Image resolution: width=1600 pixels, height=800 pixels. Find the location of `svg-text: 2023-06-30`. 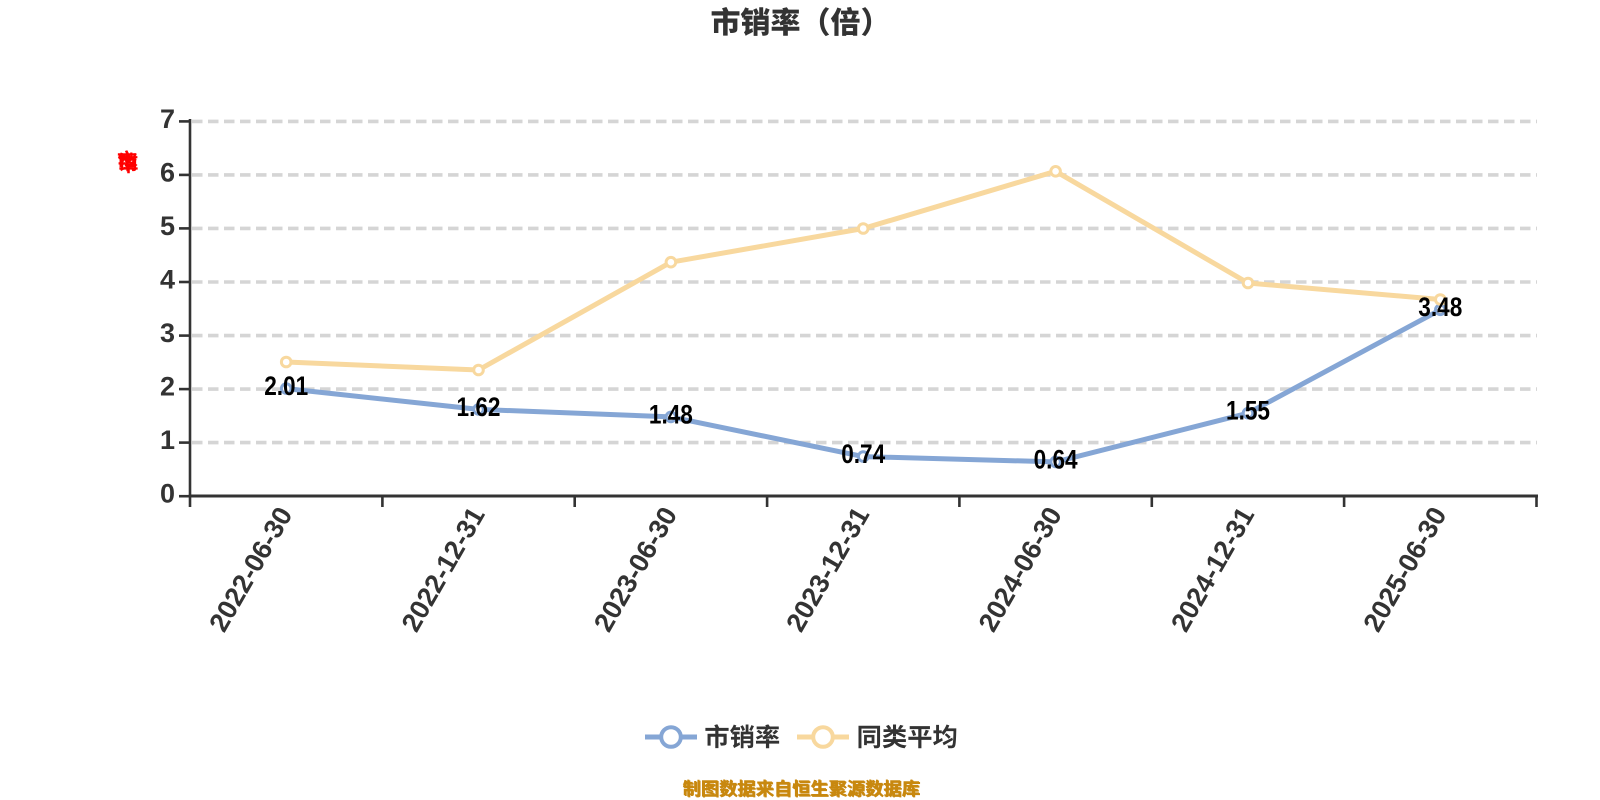

svg-text: 2023-06-30 is located at coordinates (635, 569).